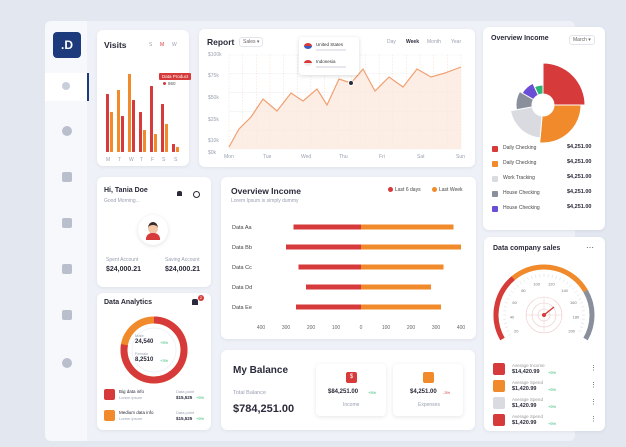  I want to click on tab-week: Week, so click(412, 42).